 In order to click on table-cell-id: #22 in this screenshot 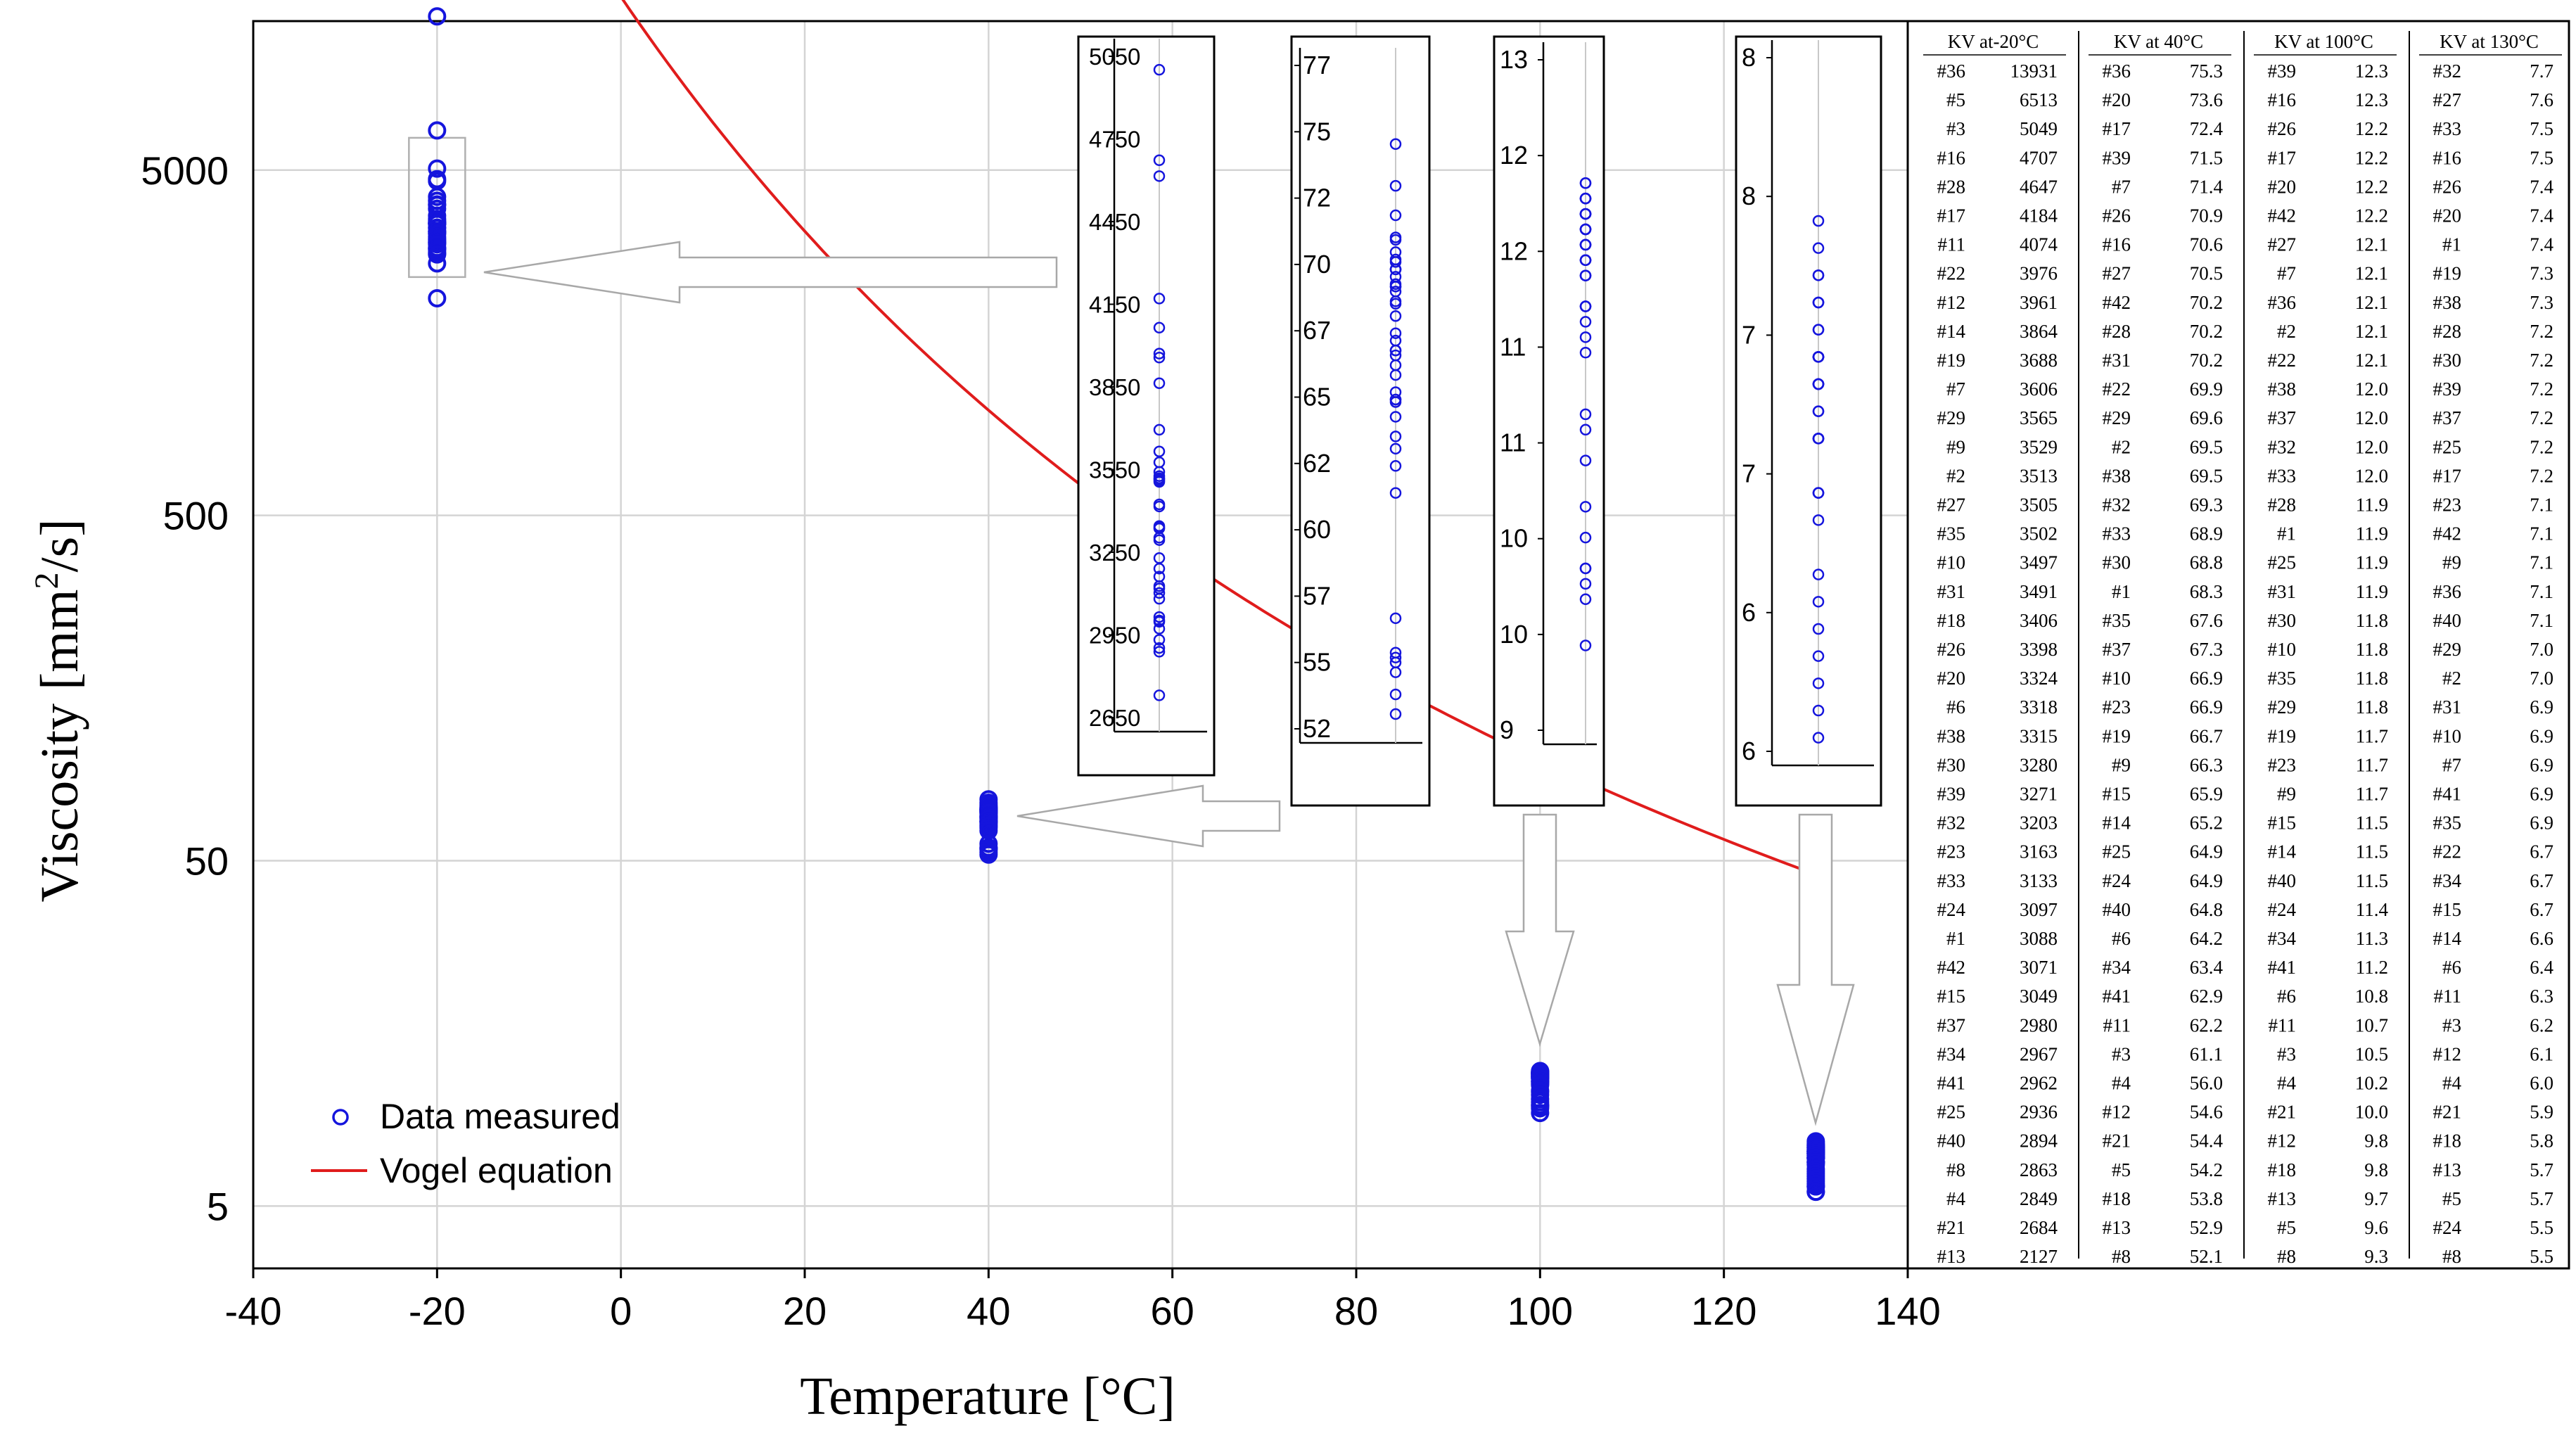, I will do `click(2282, 360)`.